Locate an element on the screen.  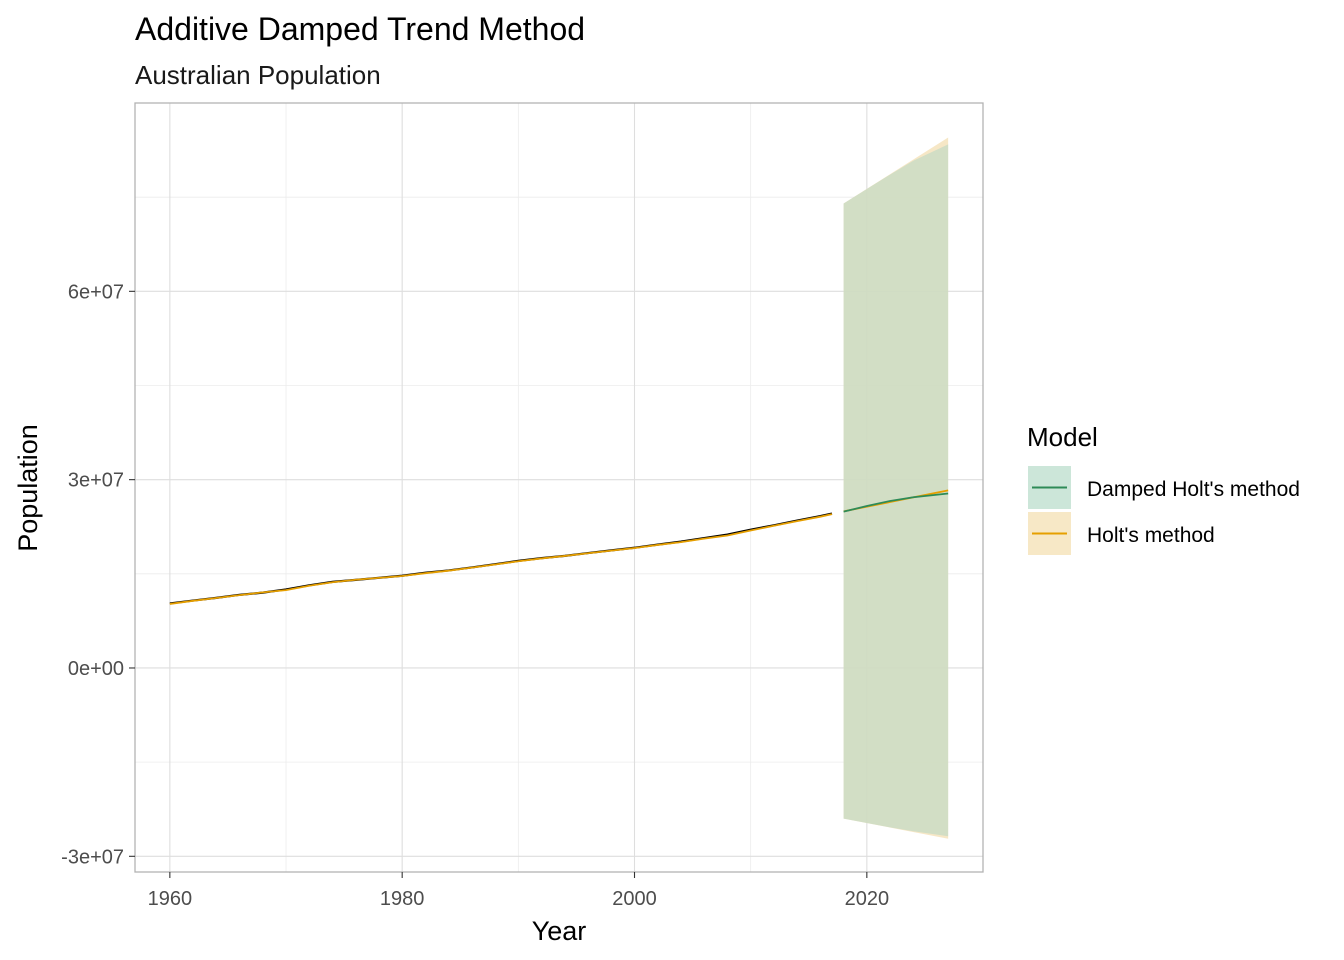
holt-fitted-line is located at coordinates (501, 559).